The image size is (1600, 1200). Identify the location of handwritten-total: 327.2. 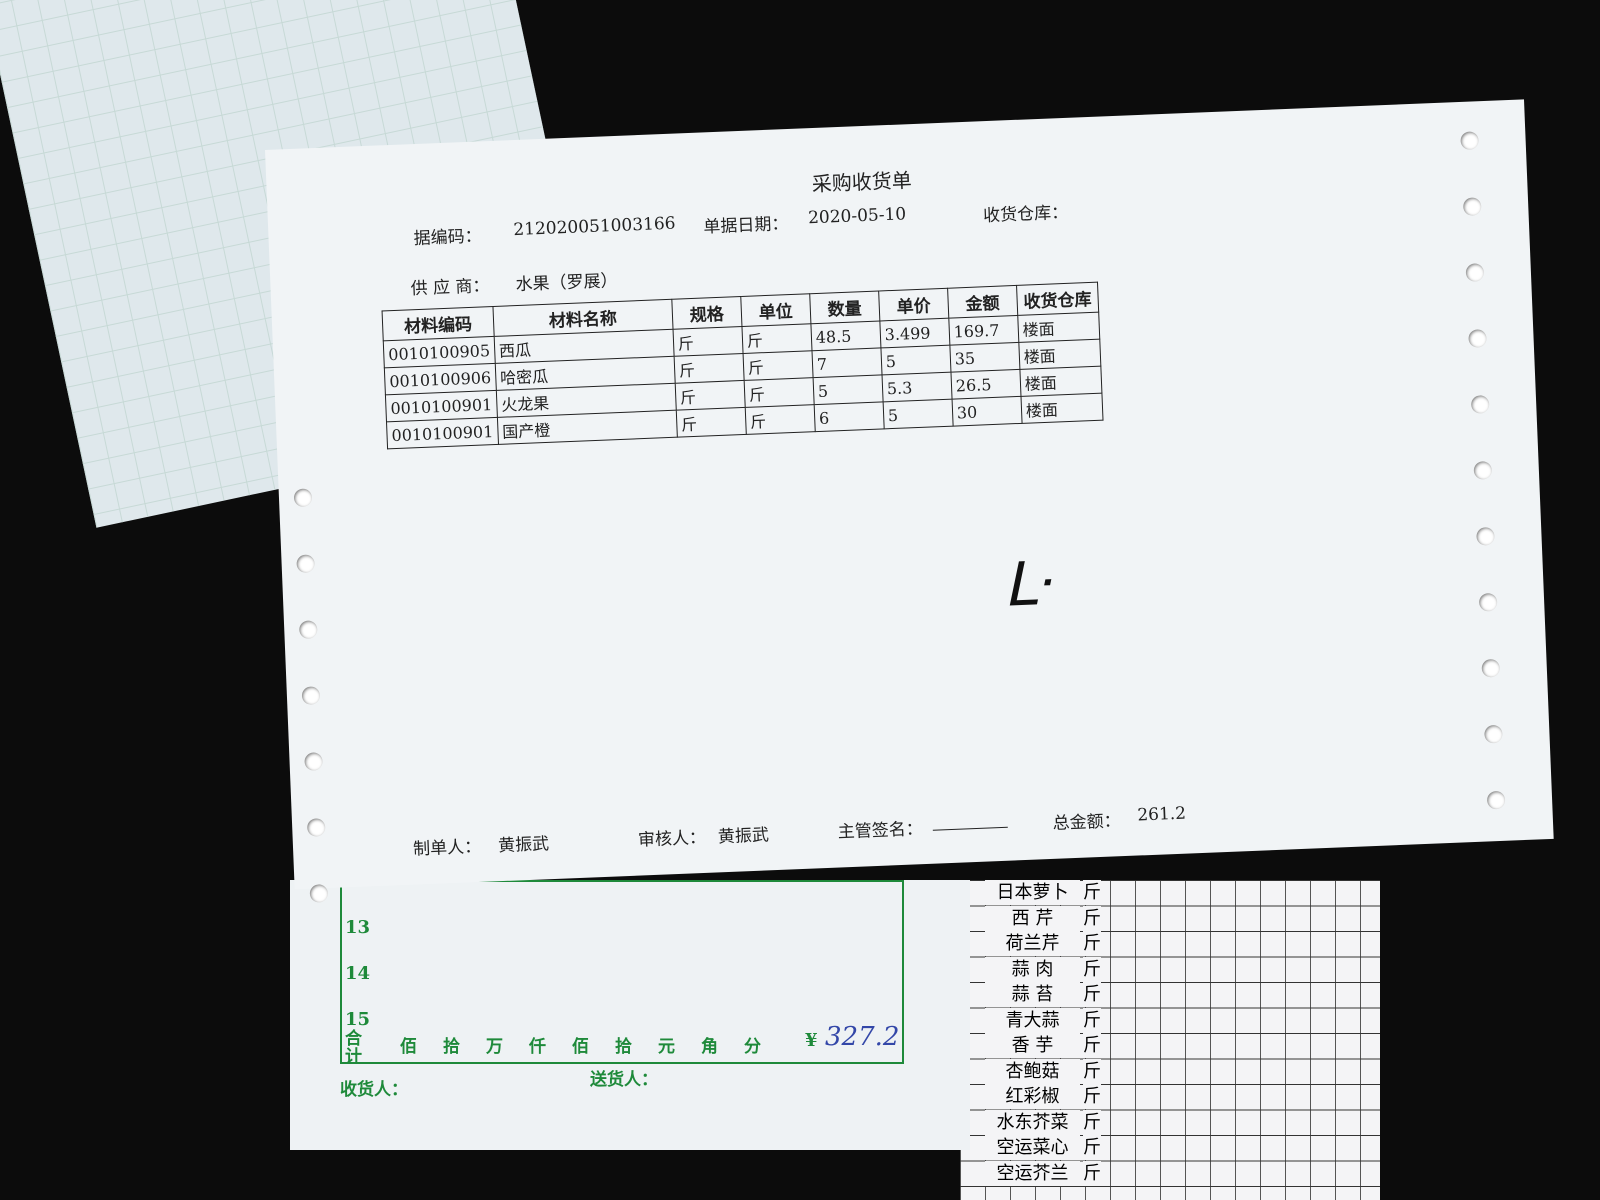
(862, 1037).